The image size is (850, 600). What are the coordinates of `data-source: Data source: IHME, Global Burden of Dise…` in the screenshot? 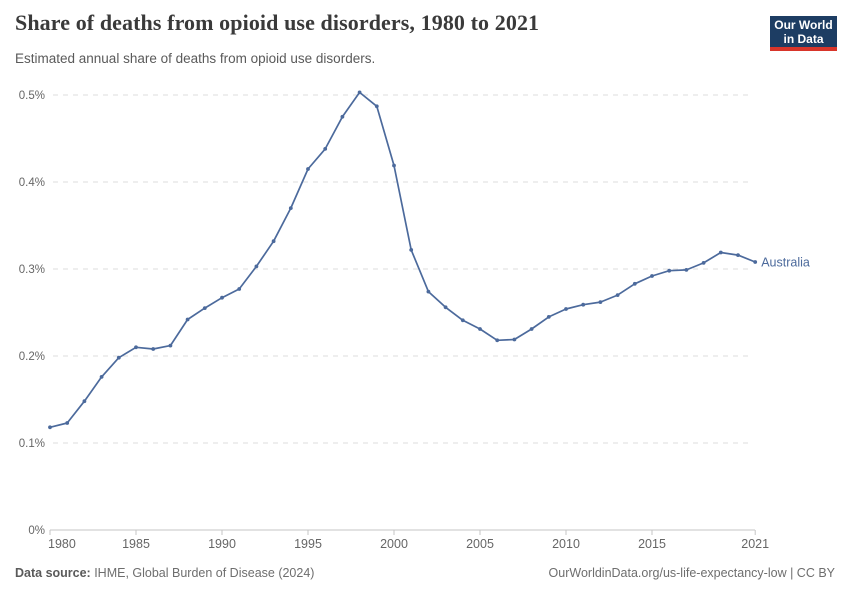 It's located at (164, 573).